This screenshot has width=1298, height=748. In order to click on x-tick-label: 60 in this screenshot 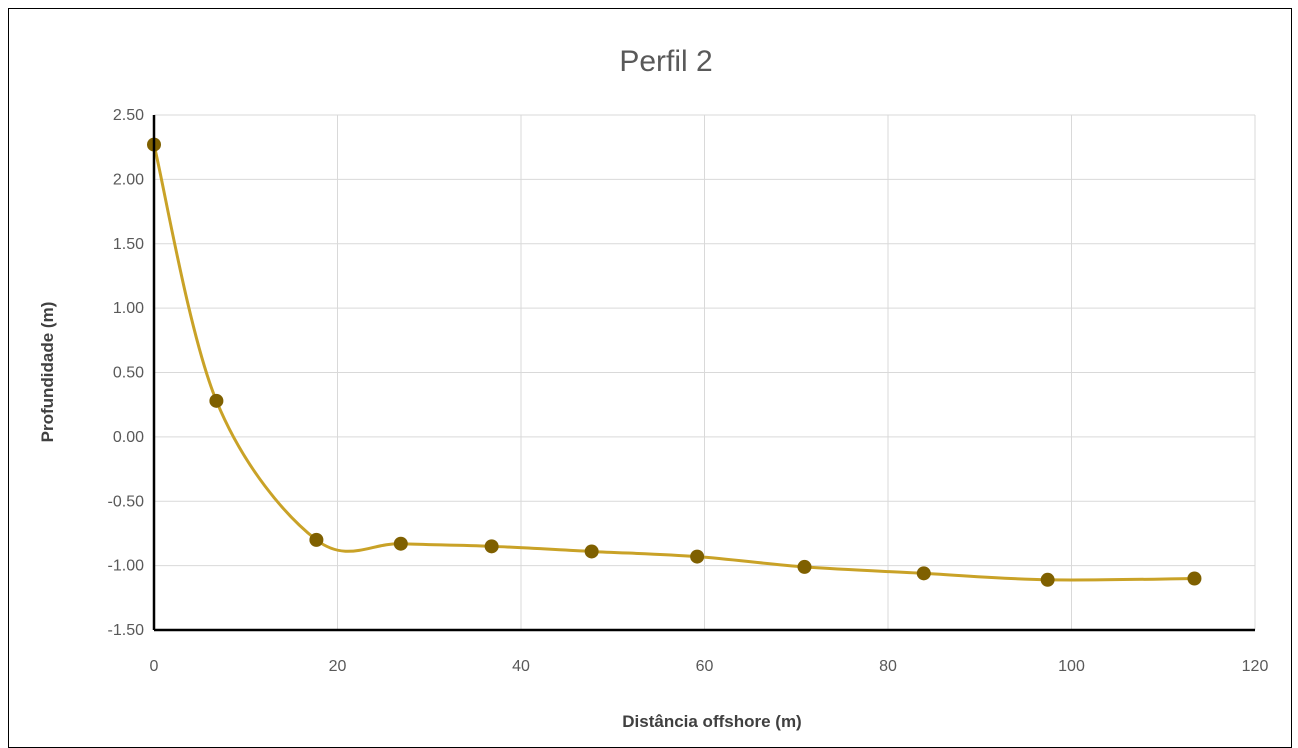, I will do `click(705, 666)`.